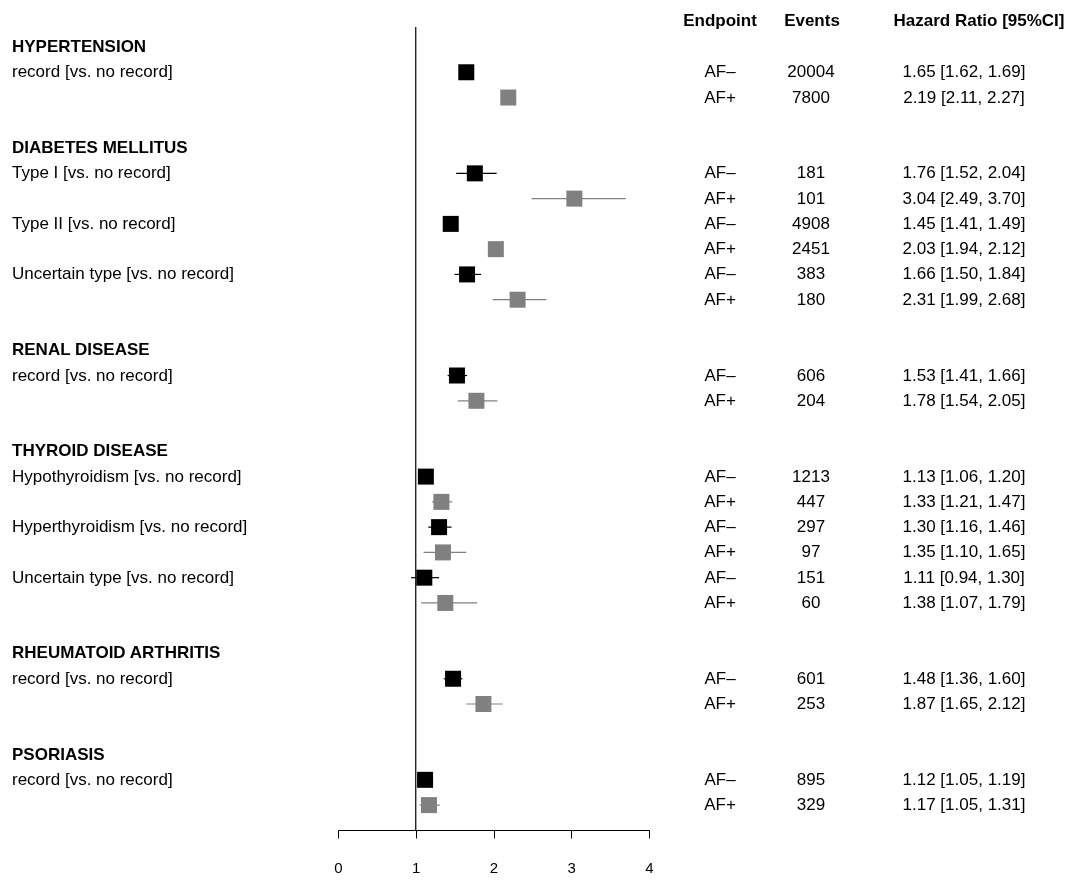 Image resolution: width=1089 pixels, height=880 pixels. I want to click on text: 1.78 [1.54, 2.05], so click(964, 400).